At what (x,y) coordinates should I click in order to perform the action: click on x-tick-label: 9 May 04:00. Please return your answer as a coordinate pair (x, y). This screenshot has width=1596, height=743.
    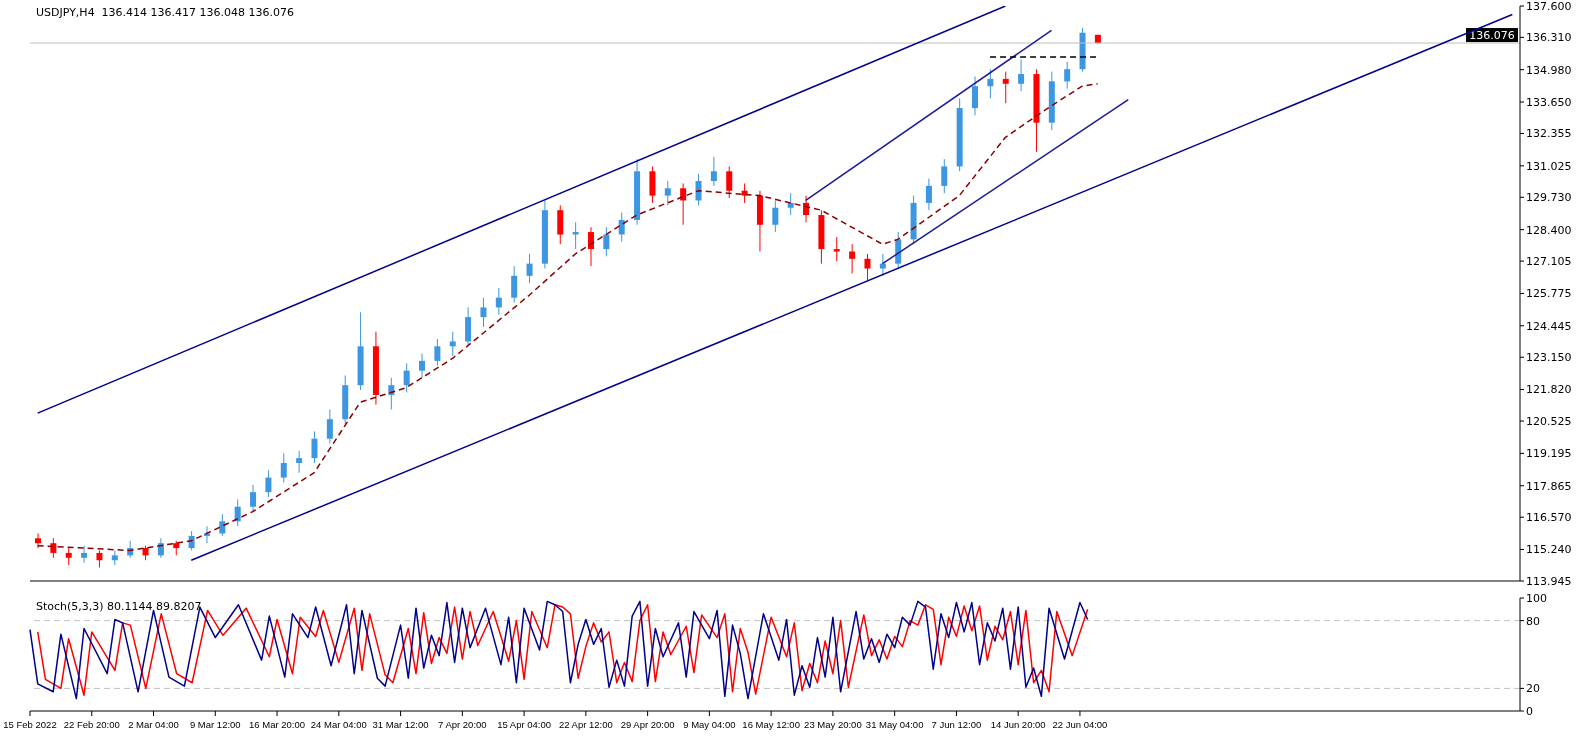
    Looking at the image, I should click on (709, 724).